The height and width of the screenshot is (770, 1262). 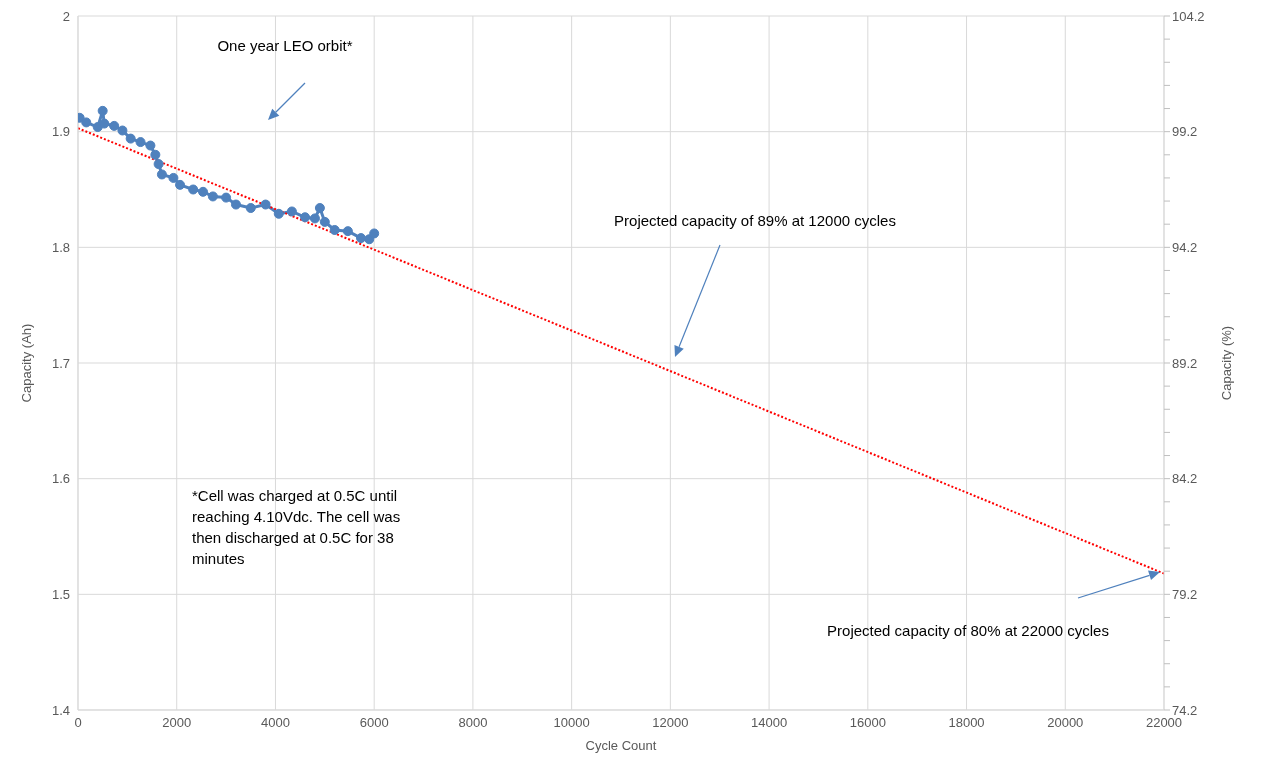 What do you see at coordinates (60, 132) in the screenshot?
I see `y-tick-label: 1.9` at bounding box center [60, 132].